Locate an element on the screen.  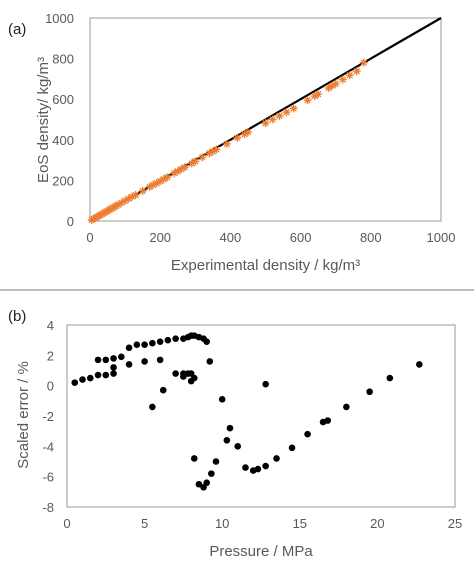
x-tick-label: 800 is located at coordinates (371, 237).